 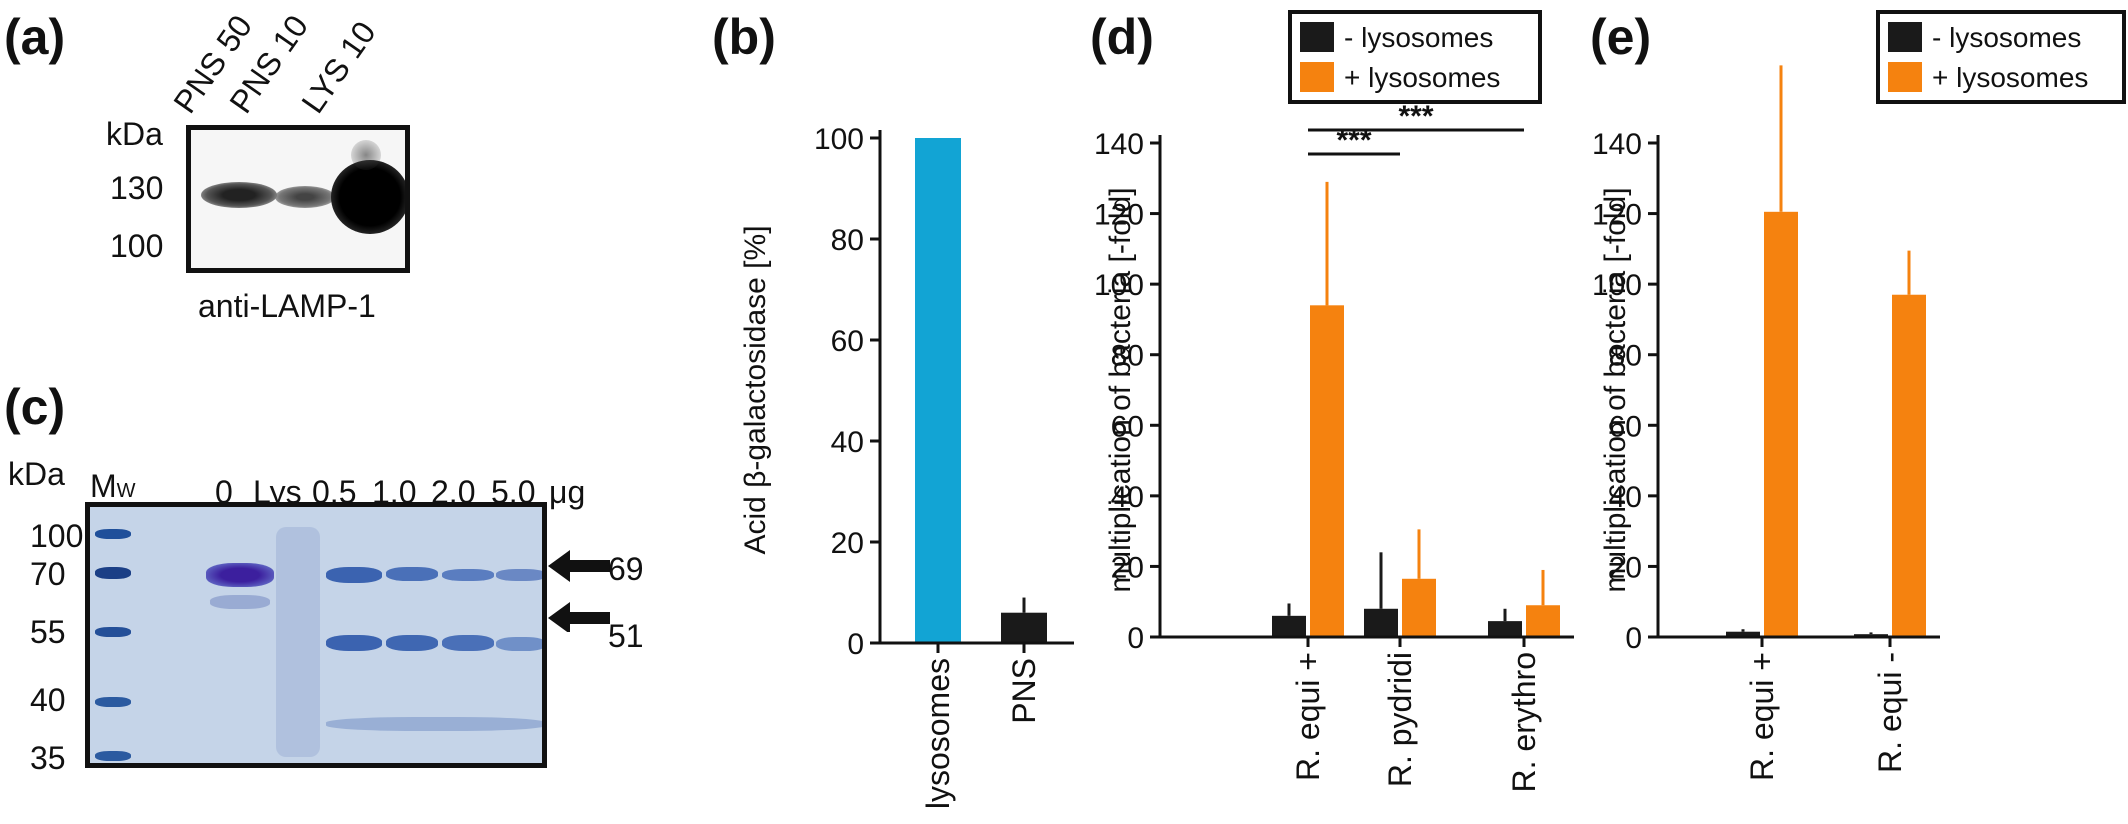 What do you see at coordinates (57, 536) in the screenshot?
I see `gel-marker: 100` at bounding box center [57, 536].